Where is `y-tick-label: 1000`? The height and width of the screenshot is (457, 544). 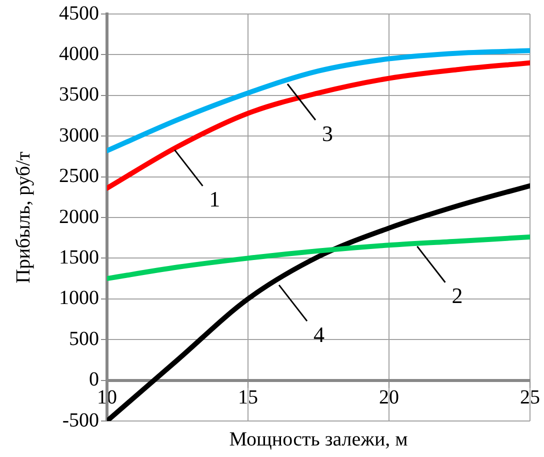 y-tick-label: 1000 is located at coordinates (79, 298).